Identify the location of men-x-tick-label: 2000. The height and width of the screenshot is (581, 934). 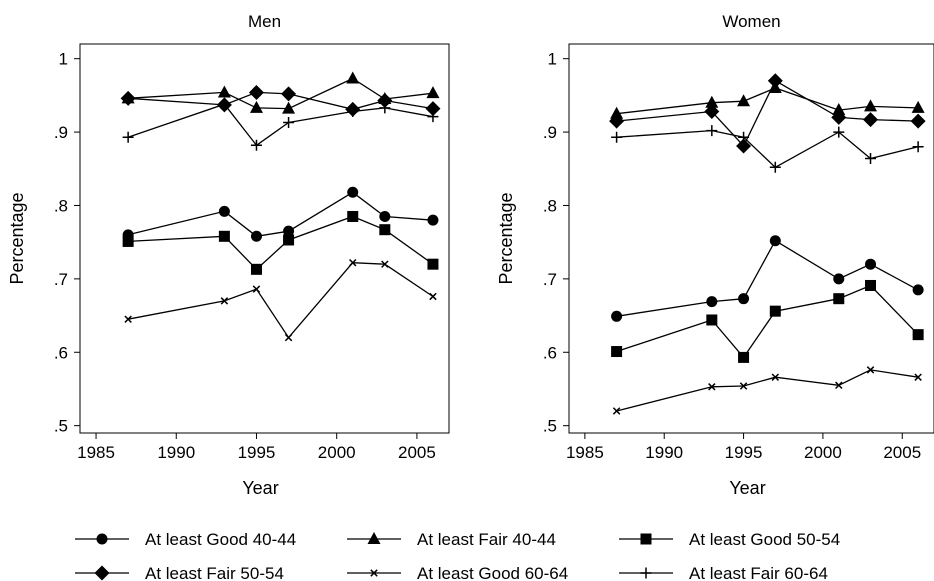
(337, 452).